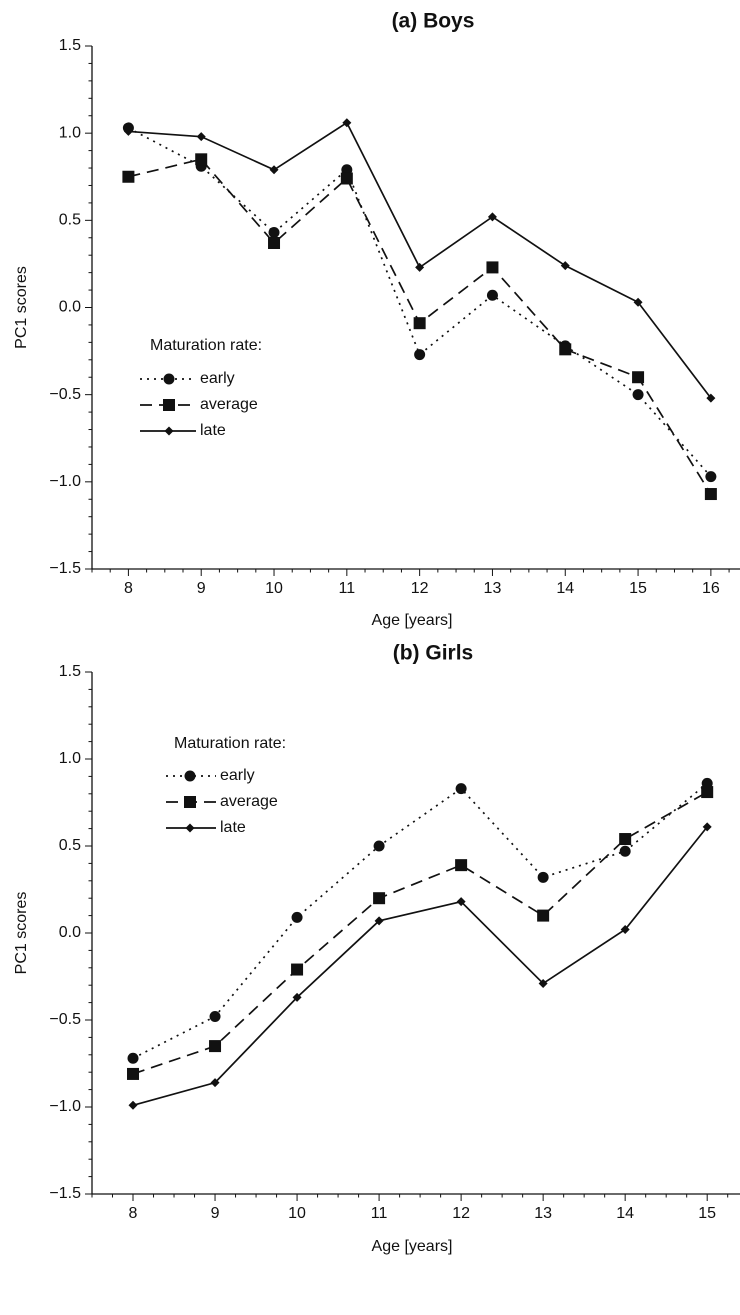 Image resolution: width=740 pixels, height=1315 pixels. Describe the element at coordinates (65, 568) in the screenshot. I see `y-tick-label: −1.5` at that location.